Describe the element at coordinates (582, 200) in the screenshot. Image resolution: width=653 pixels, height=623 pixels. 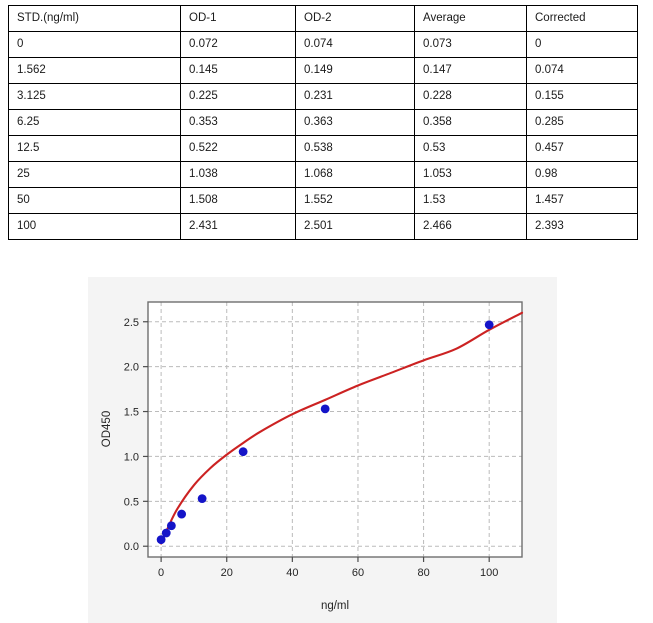
I see `cell-corrected: 1.457` at that location.